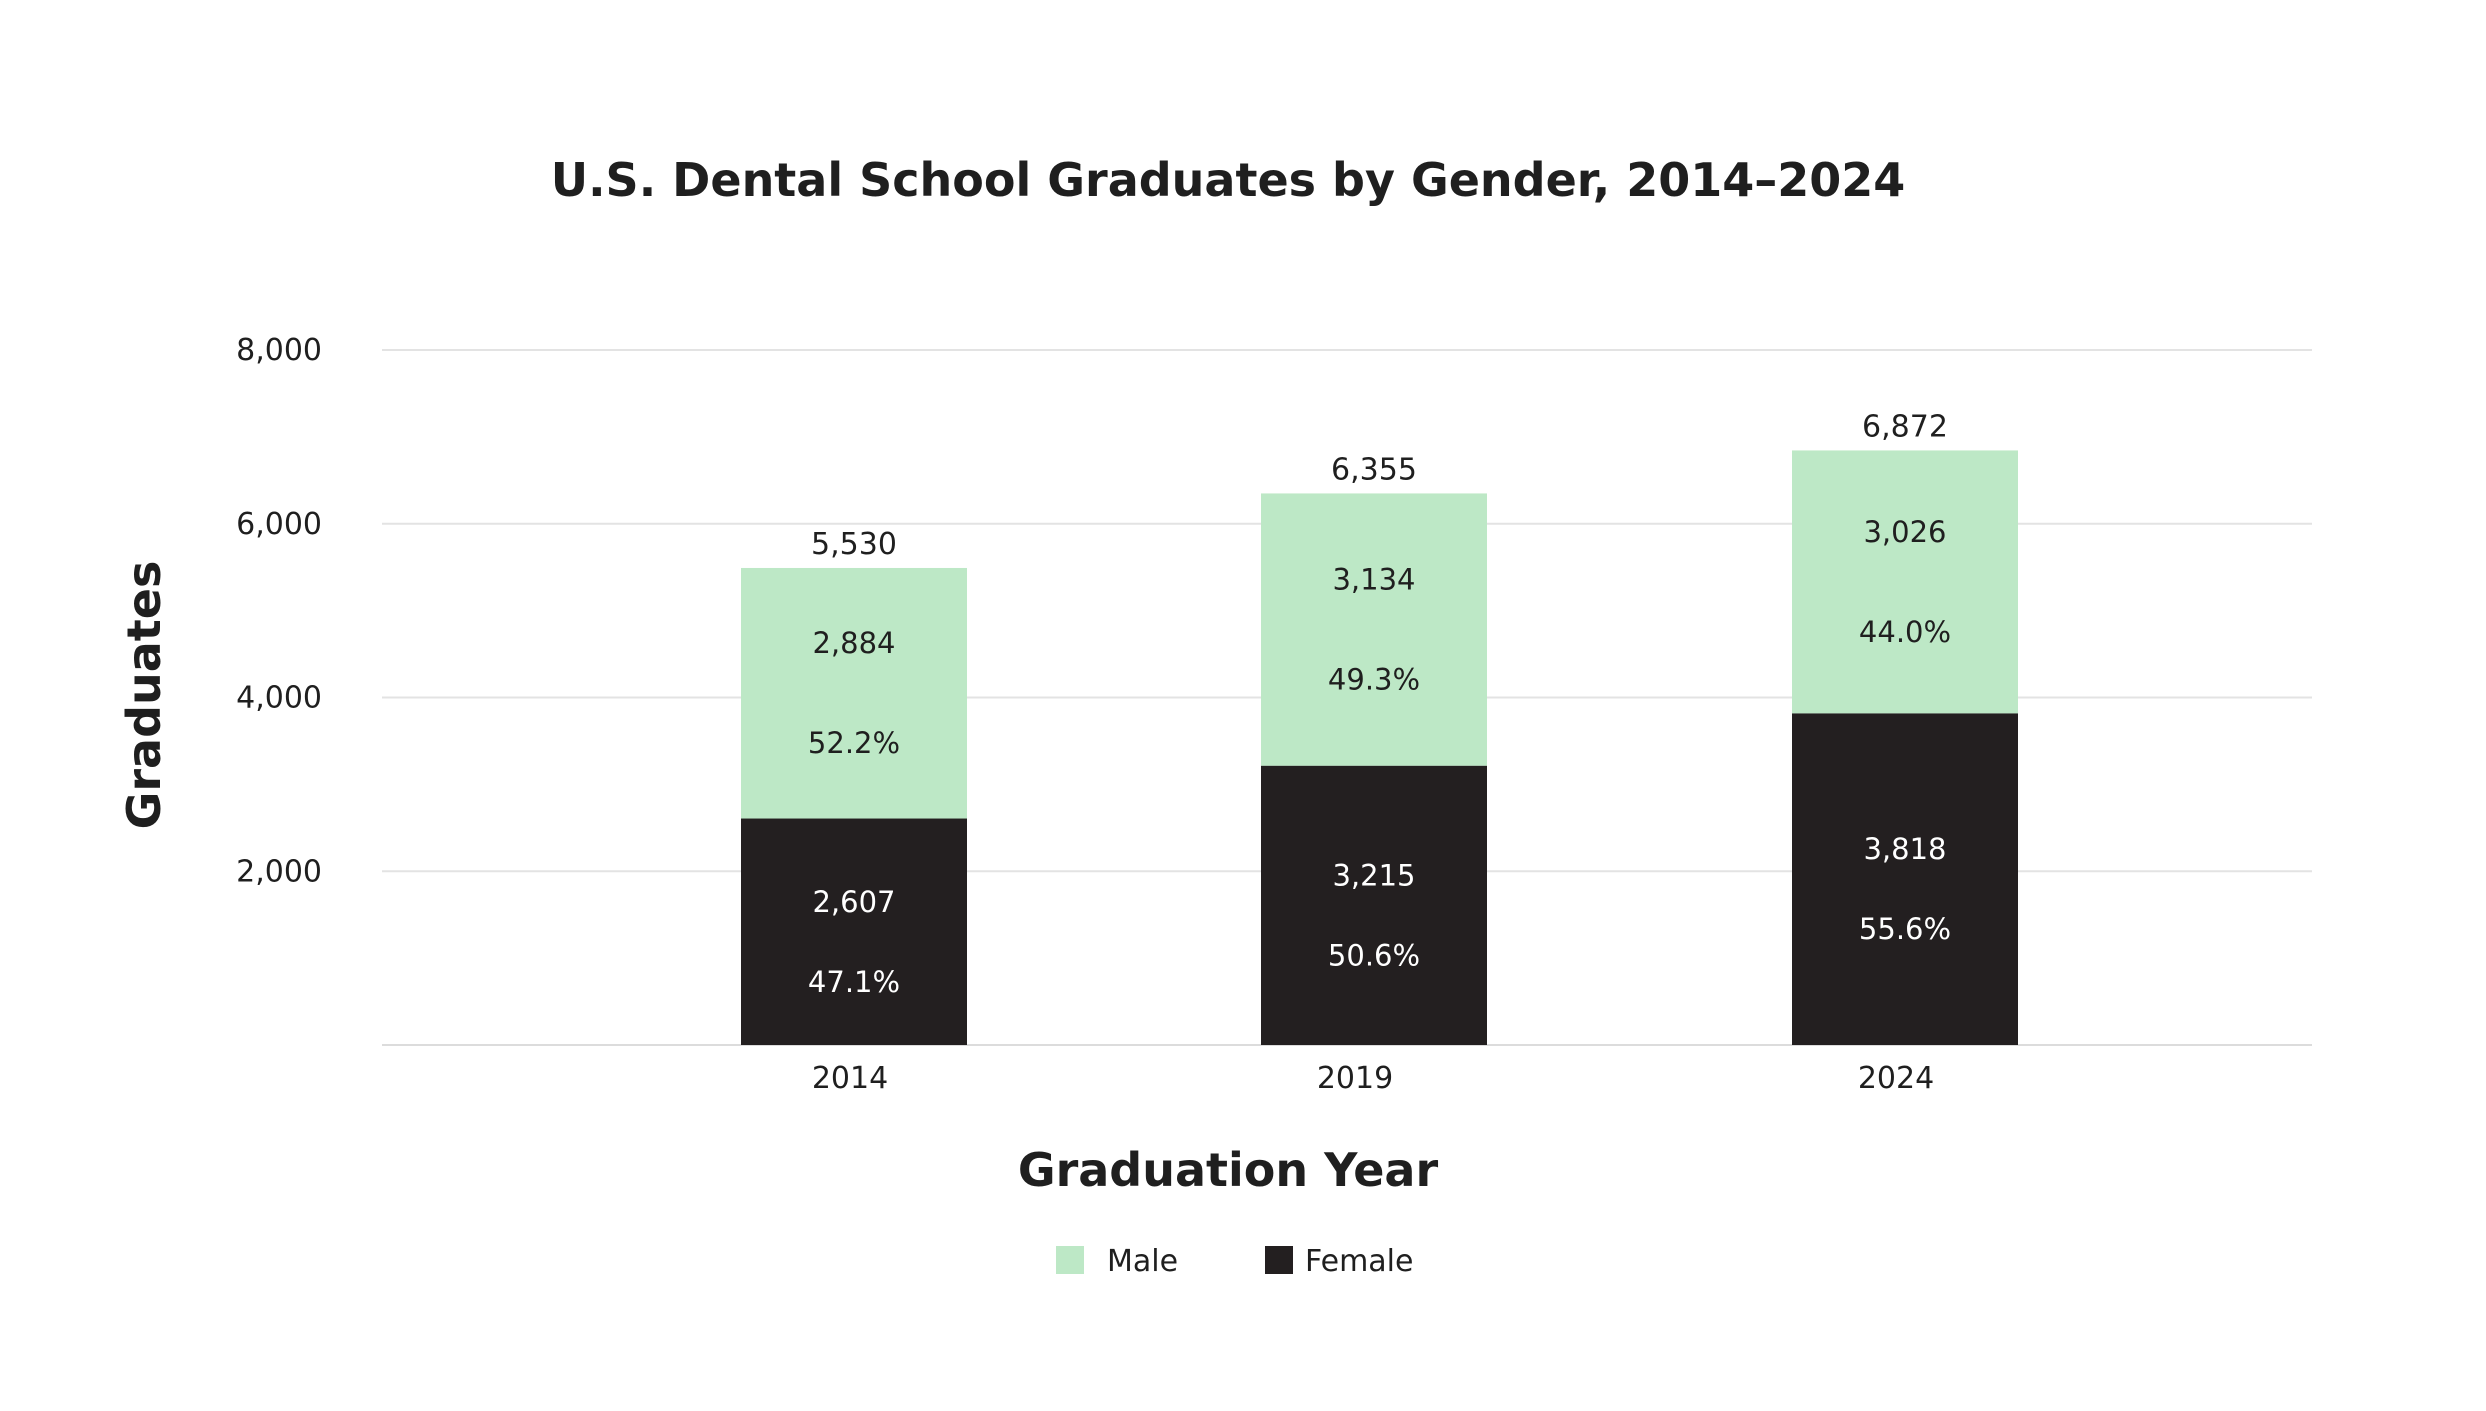 The image size is (2486, 1411). What do you see at coordinates (279, 871) in the screenshot?
I see `y-tick-label: 2,000` at bounding box center [279, 871].